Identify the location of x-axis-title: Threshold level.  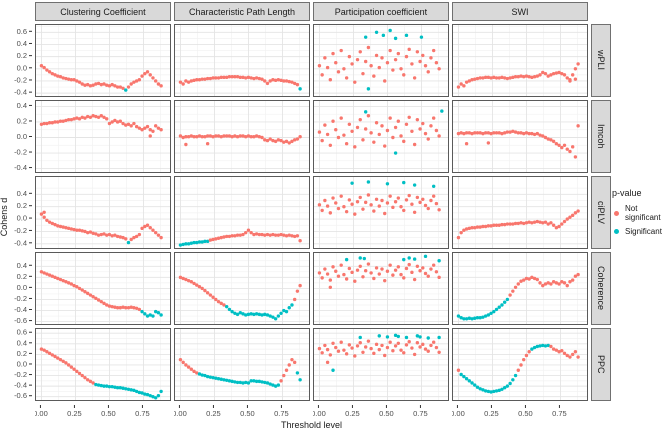
(311, 425).